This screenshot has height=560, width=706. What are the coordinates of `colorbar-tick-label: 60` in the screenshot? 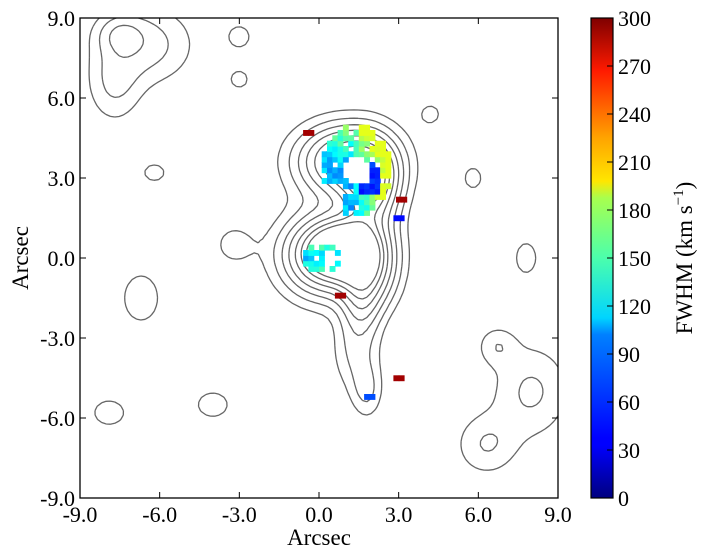 It's located at (629, 402).